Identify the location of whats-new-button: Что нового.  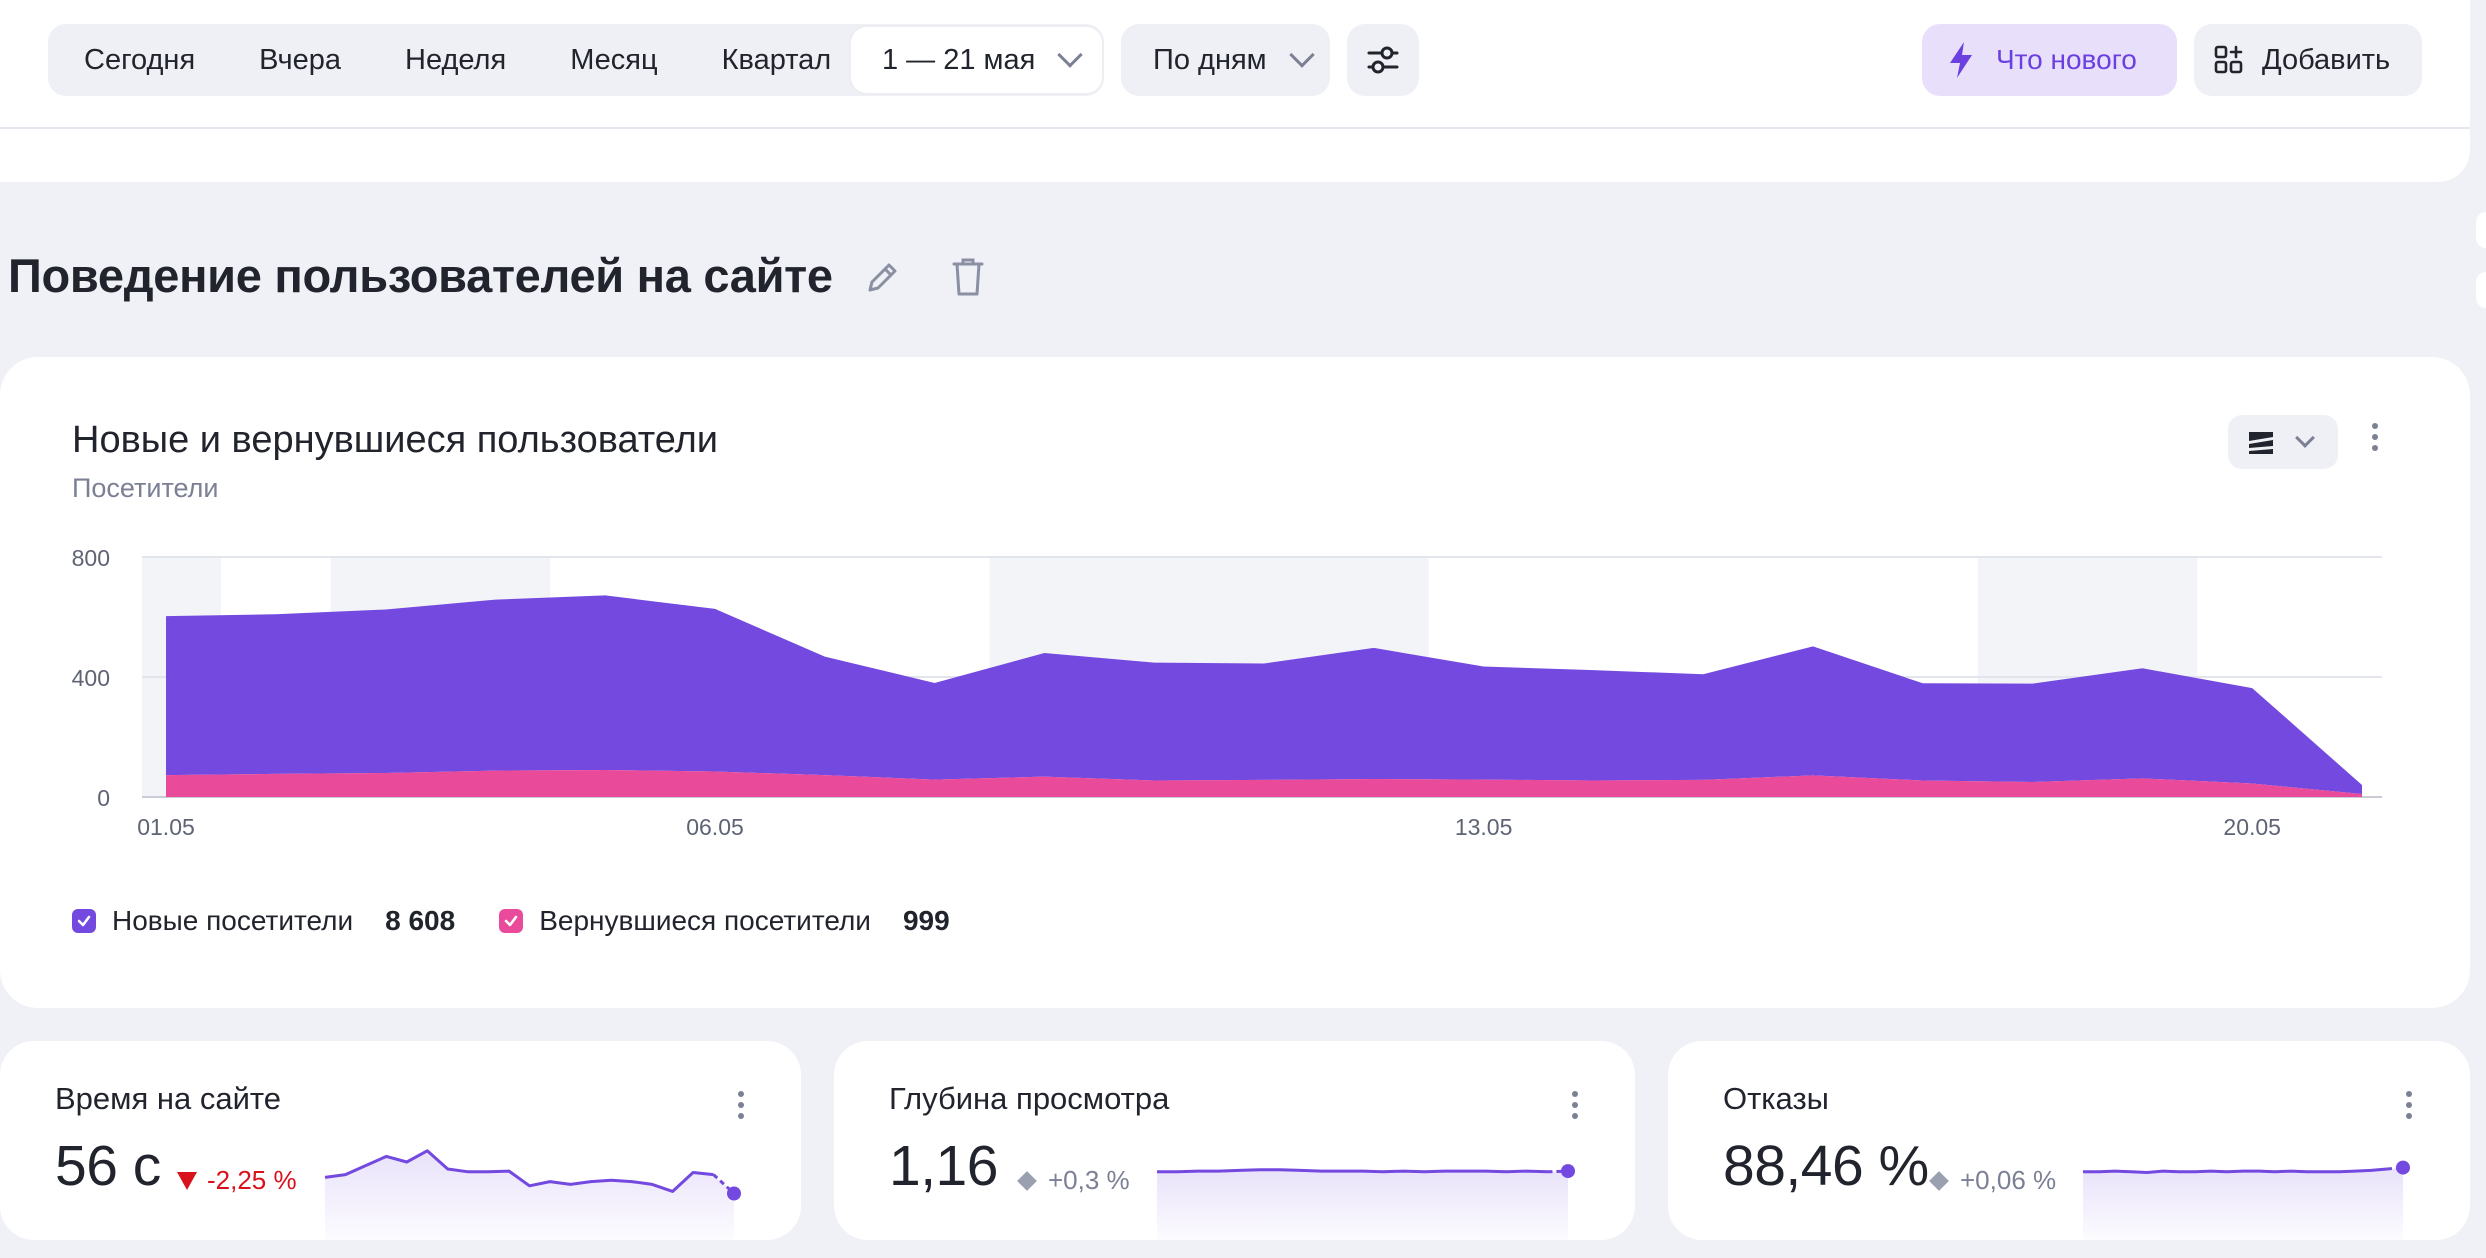
(2049, 60).